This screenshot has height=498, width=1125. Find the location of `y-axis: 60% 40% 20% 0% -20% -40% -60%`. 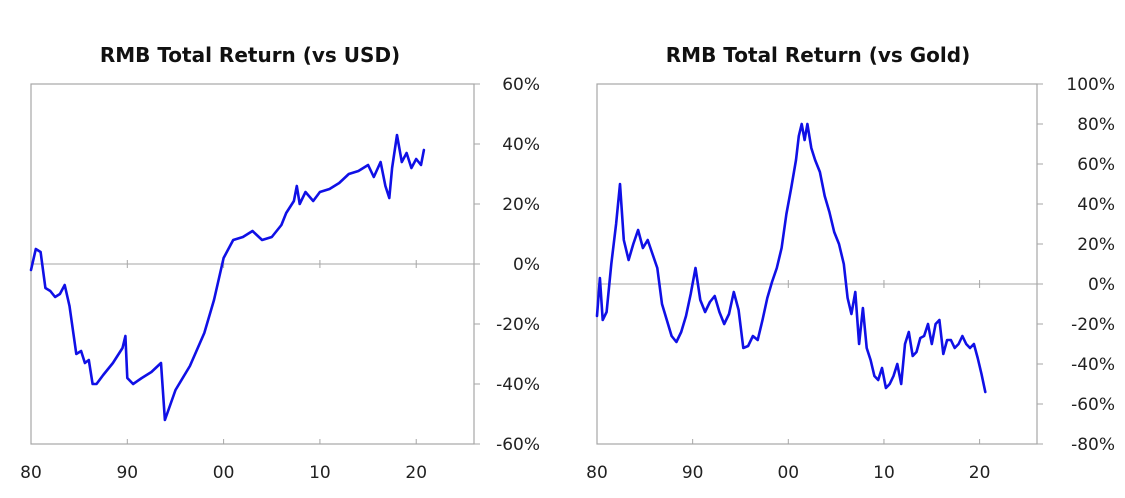

y-axis: 60% 40% 20% 0% -20% -40% -60% is located at coordinates (507, 265).